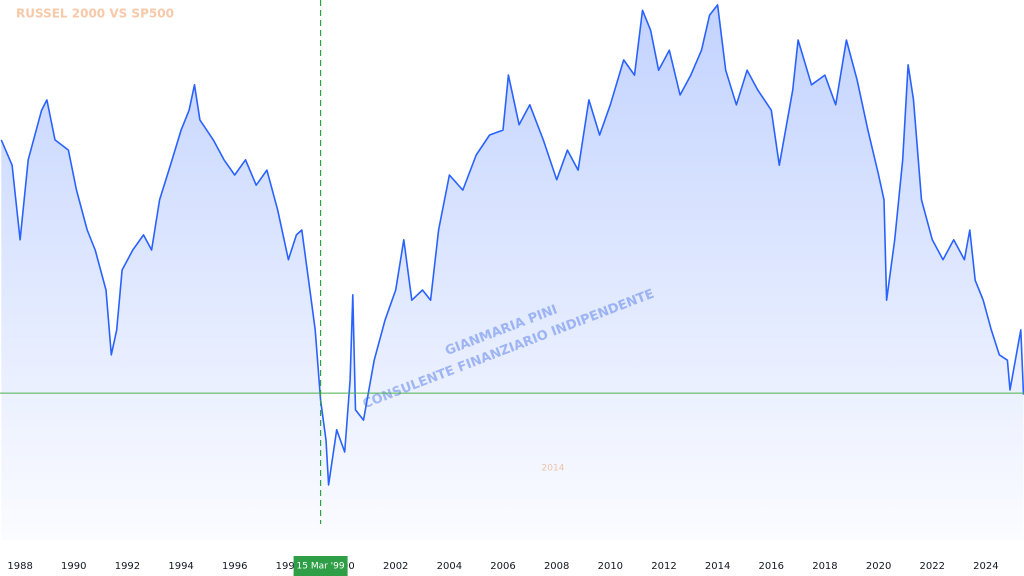  I want to click on crosshair-label: 15 Mar '99, so click(321, 567).